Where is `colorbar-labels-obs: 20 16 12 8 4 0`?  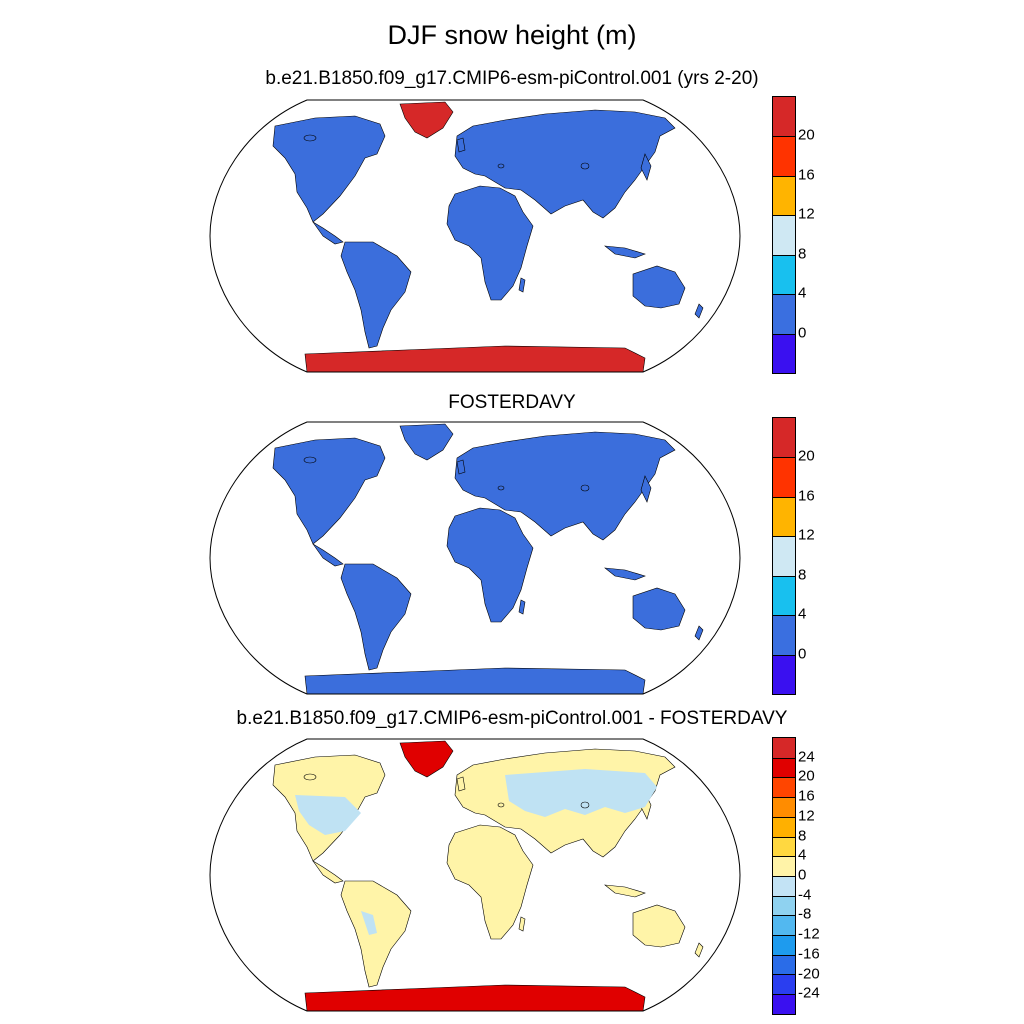
colorbar-labels-obs: 20 16 12 8 4 0 is located at coordinates (828, 555).